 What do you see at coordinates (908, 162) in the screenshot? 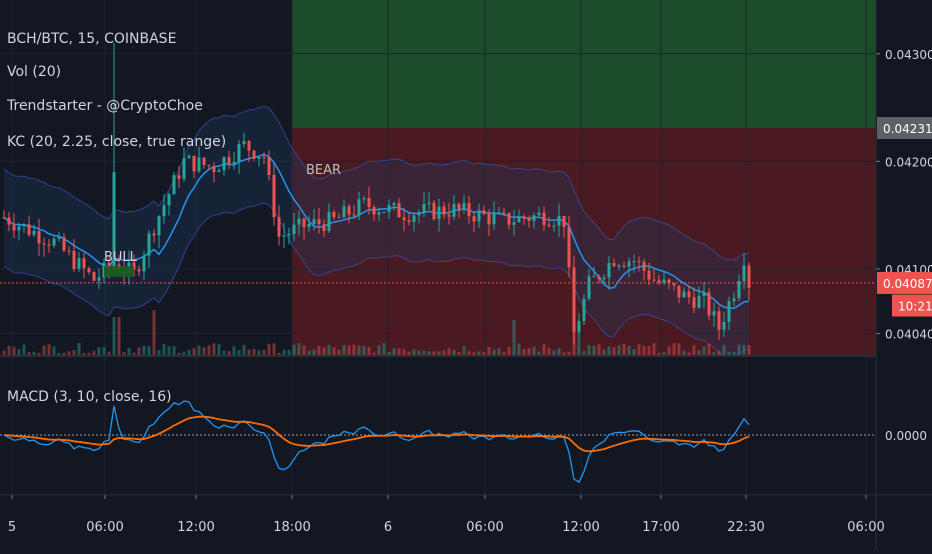
I see `price-tick-label: 0.04200` at bounding box center [908, 162].